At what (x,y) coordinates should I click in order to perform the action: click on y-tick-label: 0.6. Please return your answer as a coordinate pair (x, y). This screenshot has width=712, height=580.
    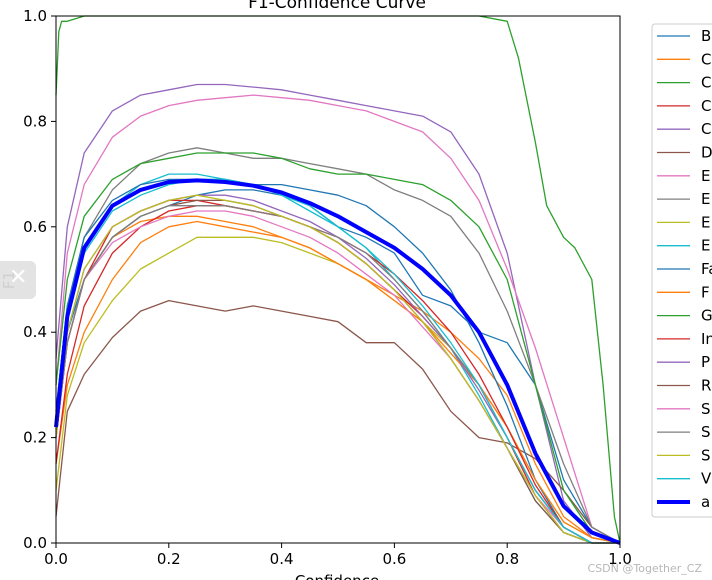
    Looking at the image, I should click on (35, 227).